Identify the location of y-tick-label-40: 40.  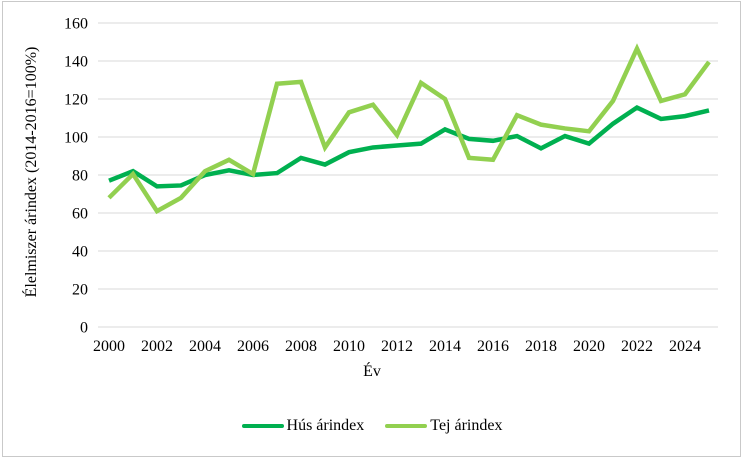
(80, 252).